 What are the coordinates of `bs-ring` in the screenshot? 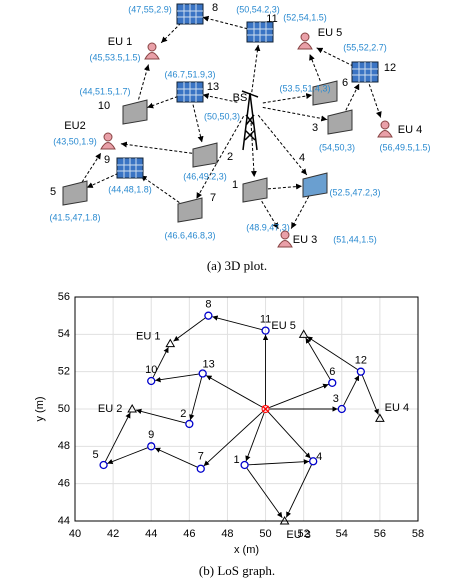 It's located at (265, 409).